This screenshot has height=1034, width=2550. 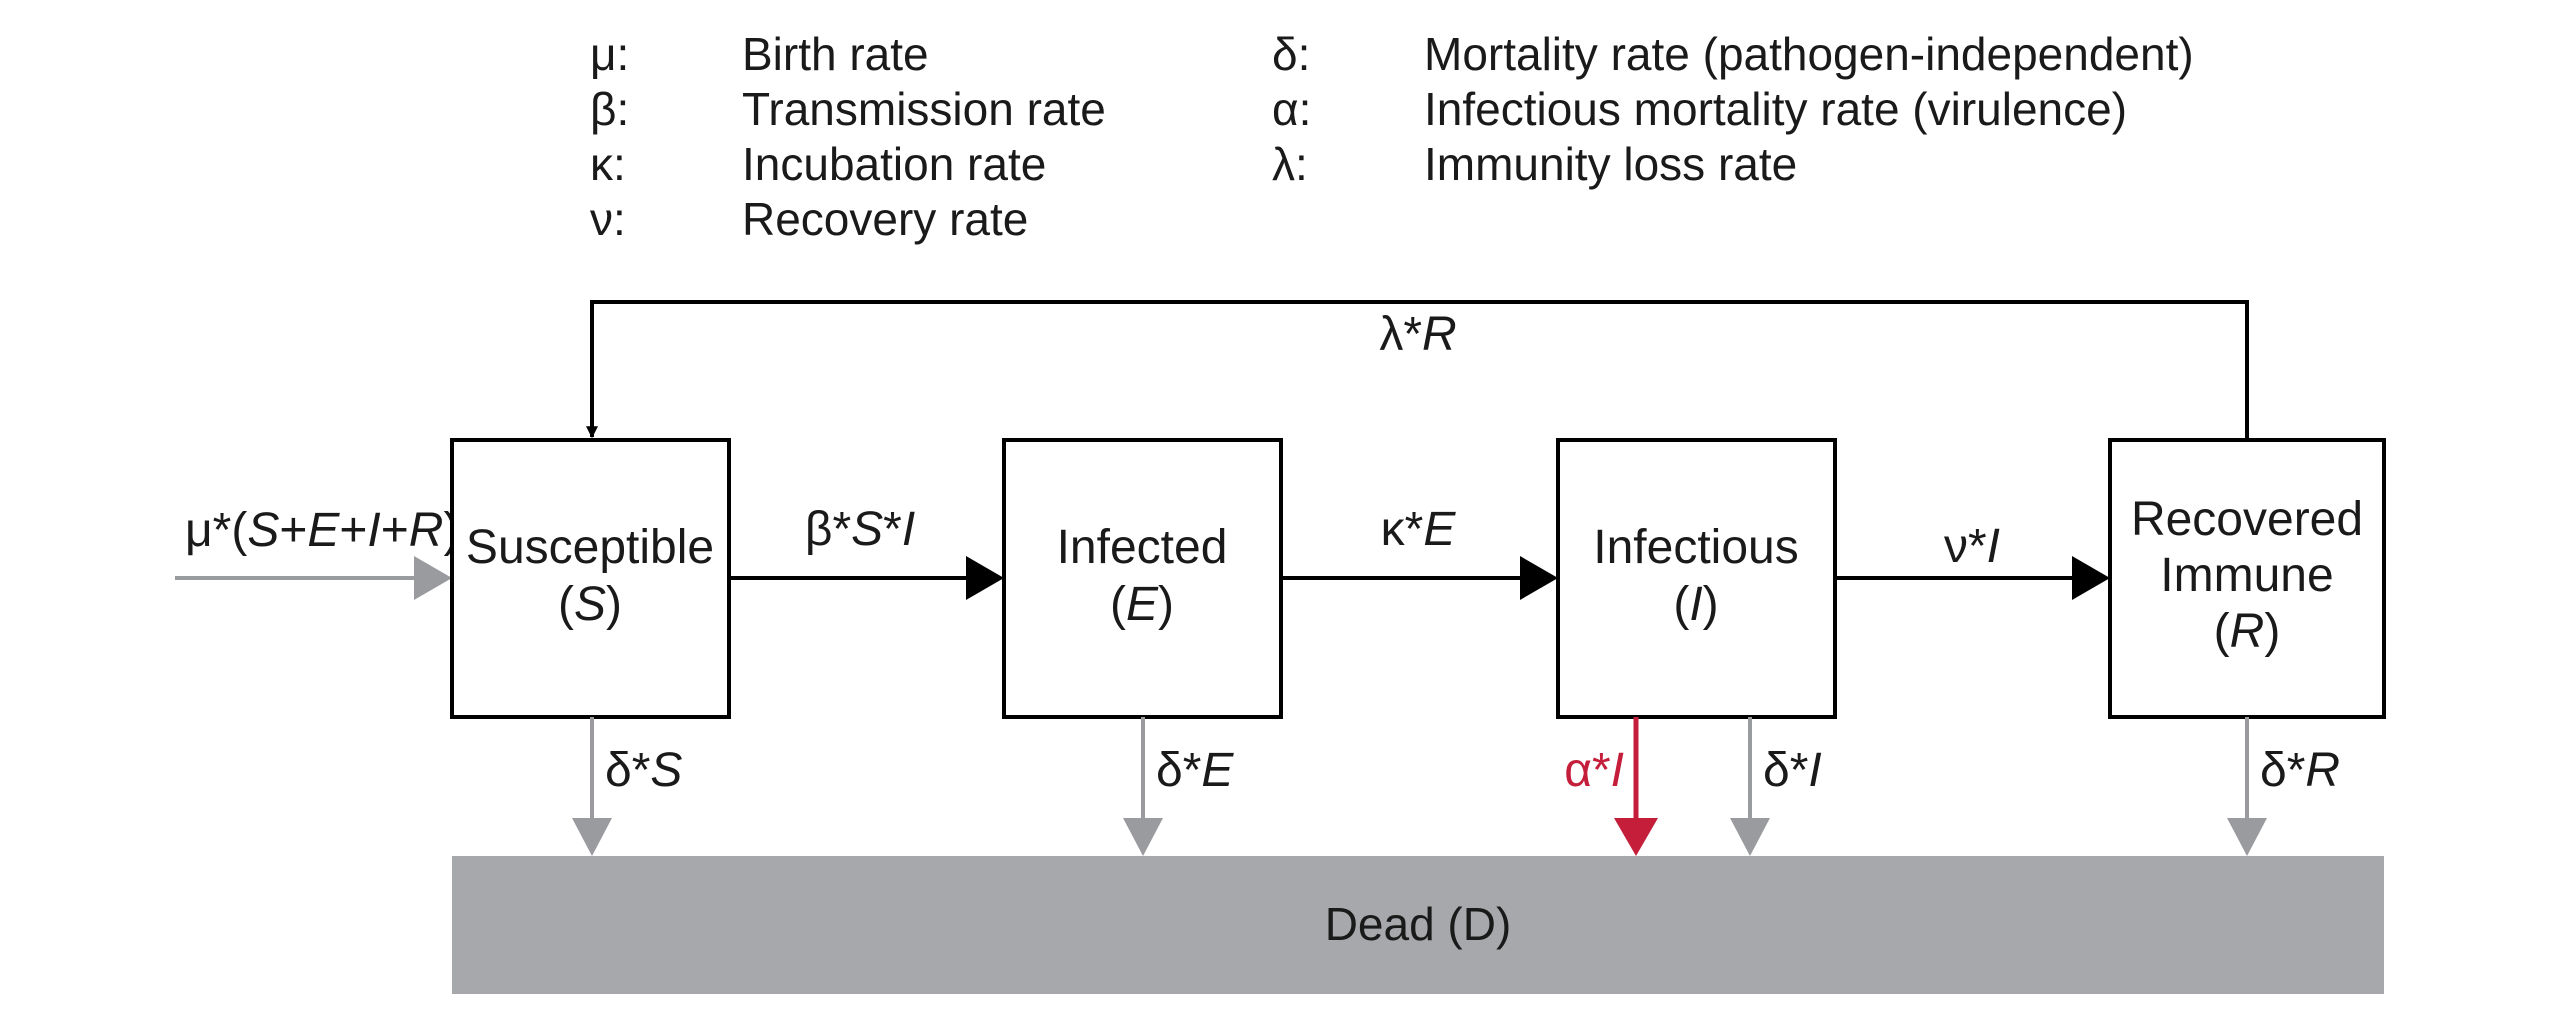 What do you see at coordinates (216, 530) in the screenshot?
I see `birth-prefix: μ*(` at bounding box center [216, 530].